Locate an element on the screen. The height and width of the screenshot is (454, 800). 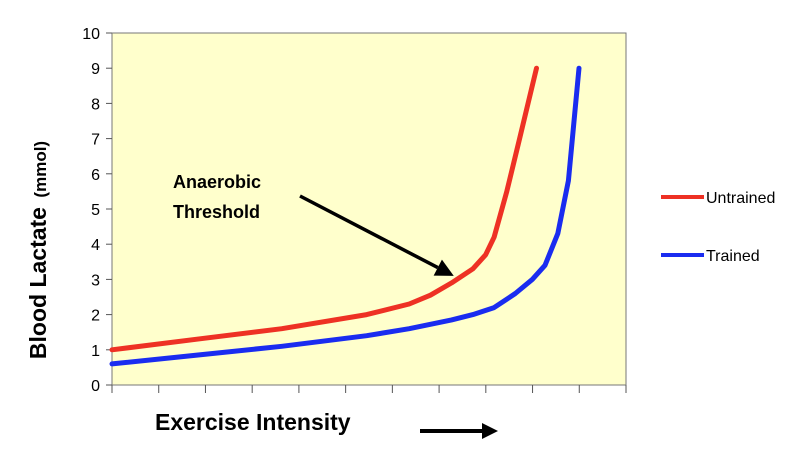
y-tick-label: 1 is located at coordinates (95, 351).